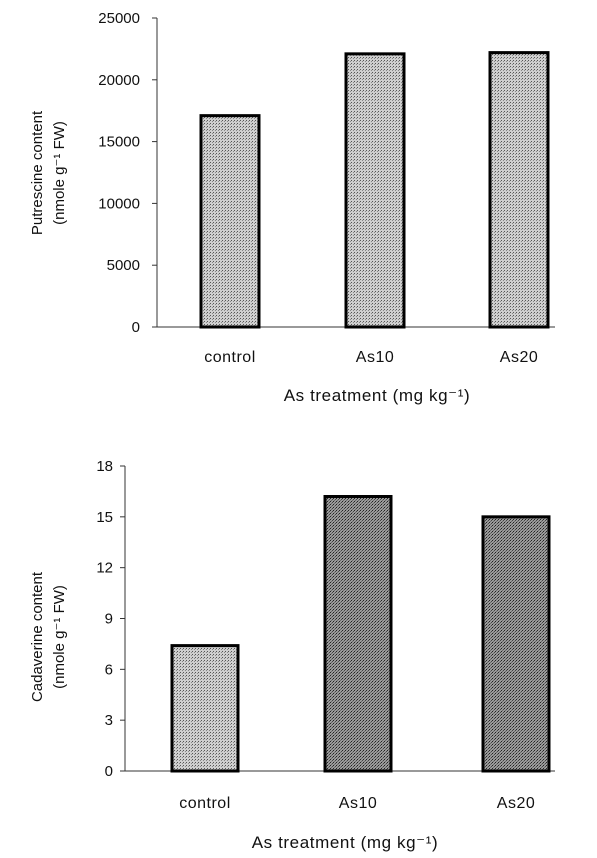 The image size is (597, 858). Describe the element at coordinates (123, 265) in the screenshot. I see `y-tick-label: 5000` at that location.